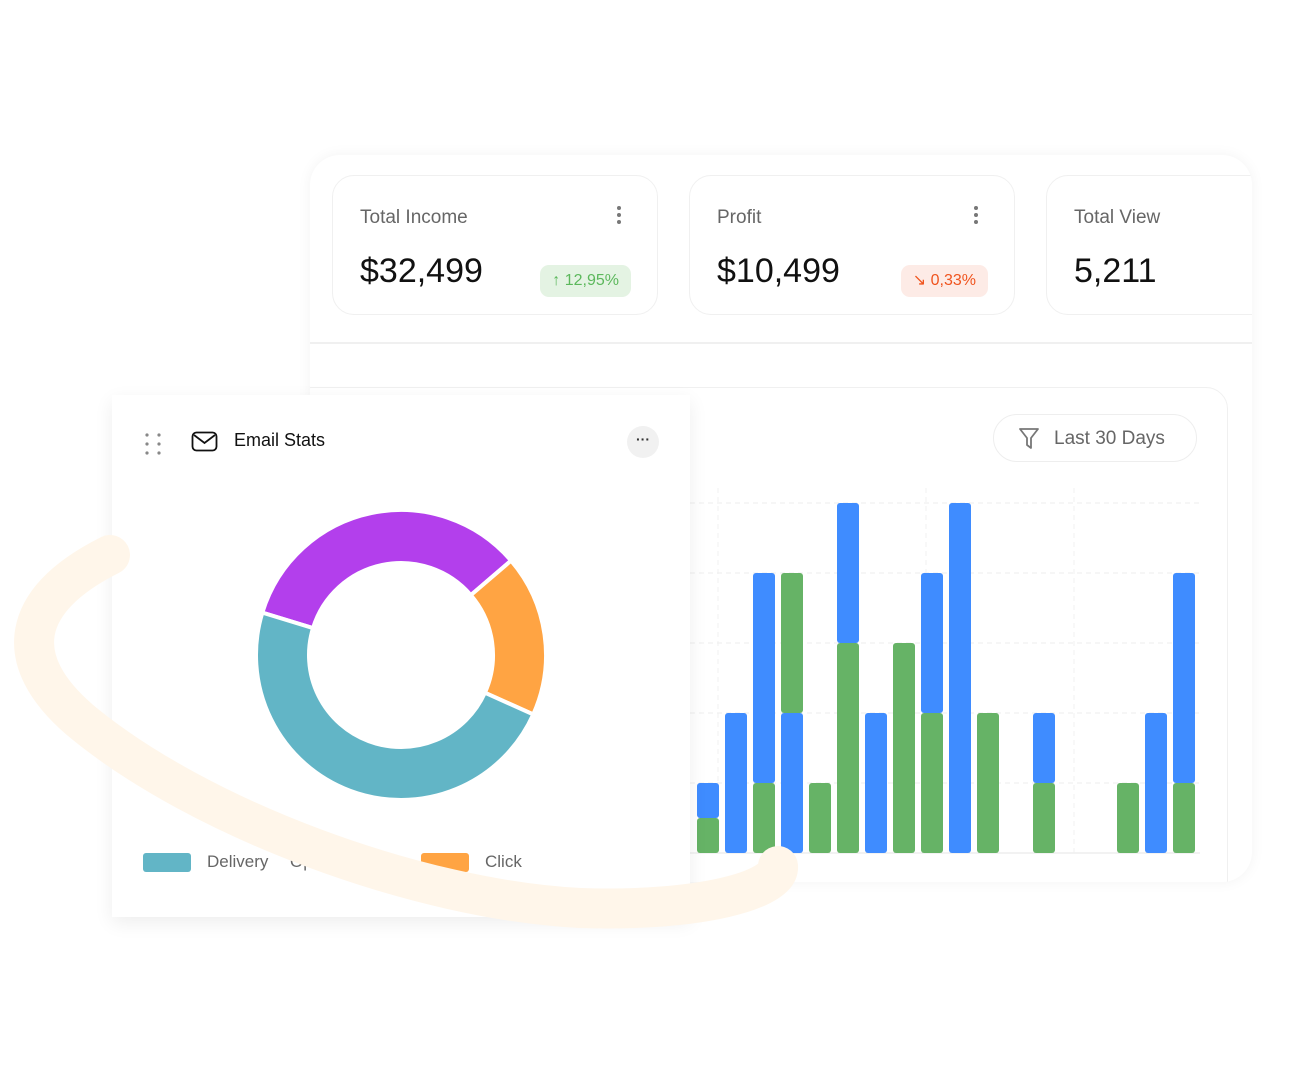  I want to click on legend-label: Click, so click(503, 861).